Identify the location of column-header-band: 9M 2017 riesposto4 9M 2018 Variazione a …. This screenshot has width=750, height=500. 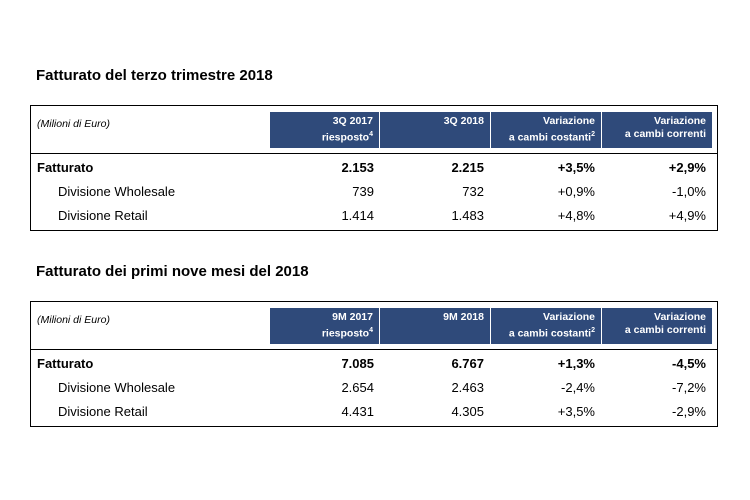
(491, 326).